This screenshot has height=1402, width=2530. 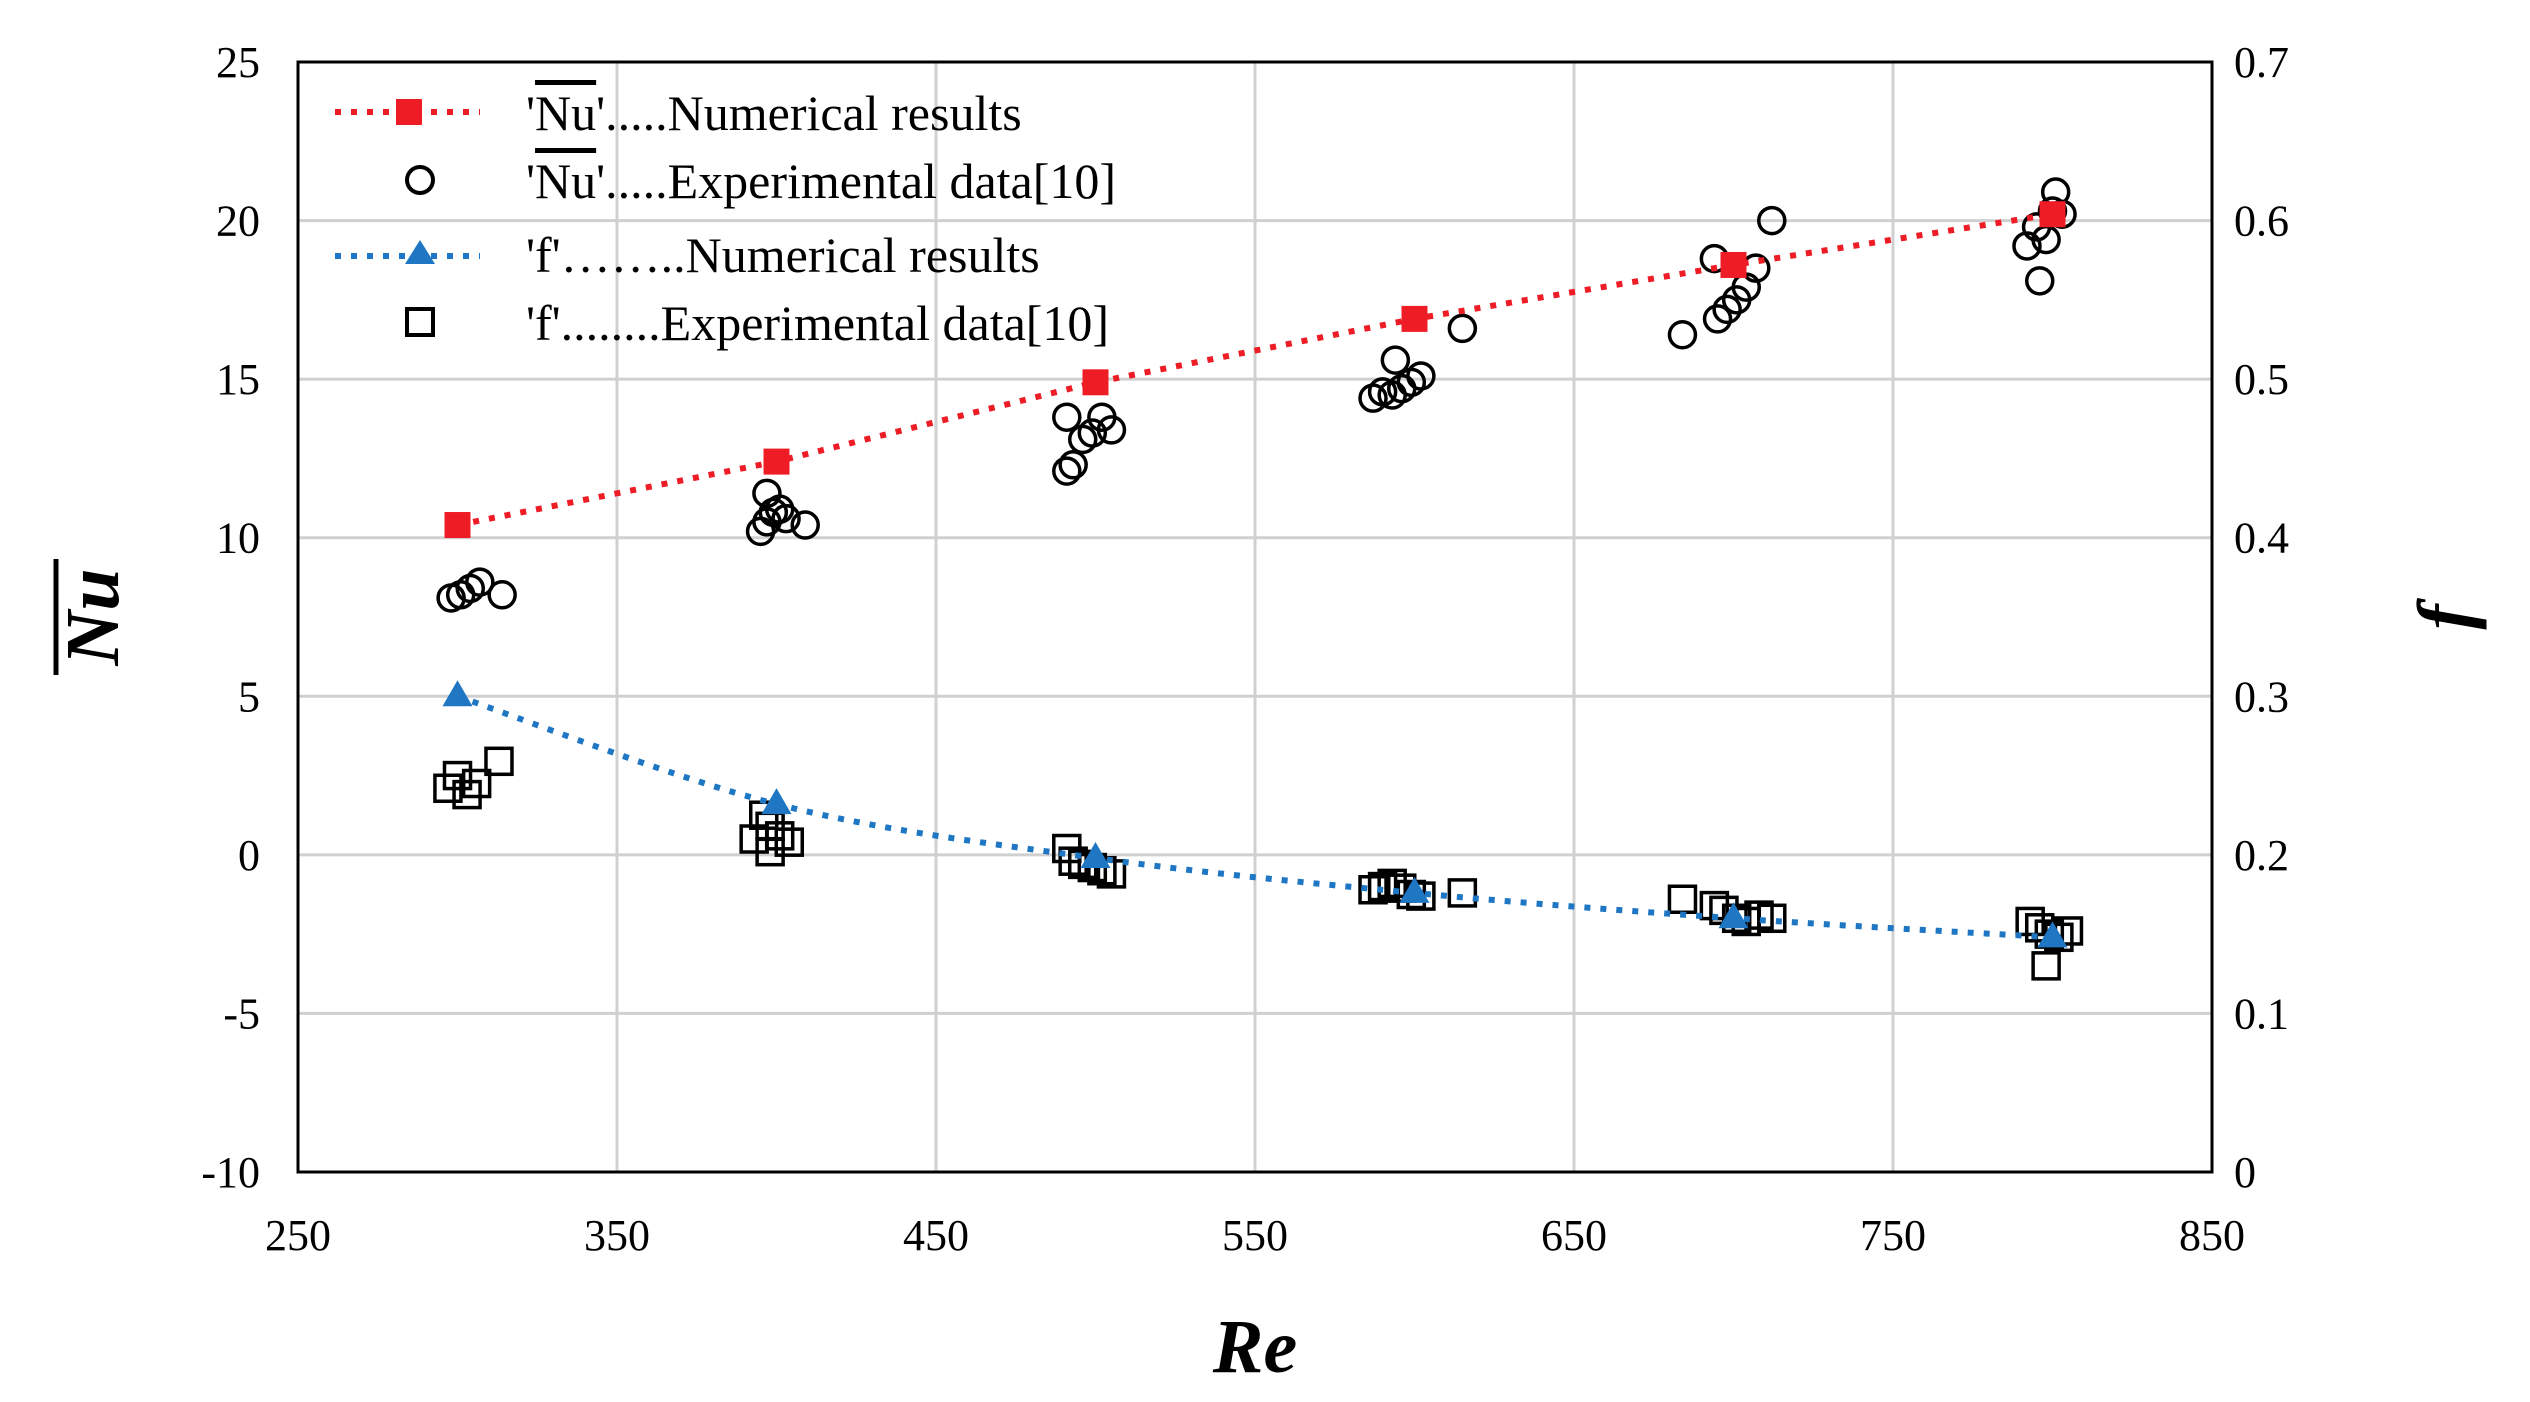 What do you see at coordinates (617, 1235) in the screenshot?
I see `x-tick-label: 350` at bounding box center [617, 1235].